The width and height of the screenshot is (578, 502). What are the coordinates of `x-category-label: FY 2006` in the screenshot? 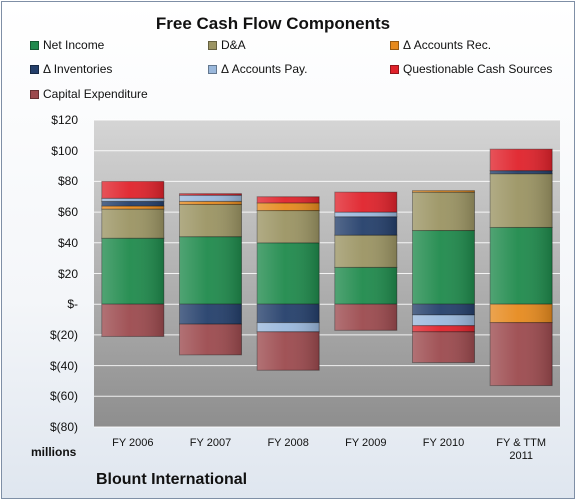 It's located at (133, 443).